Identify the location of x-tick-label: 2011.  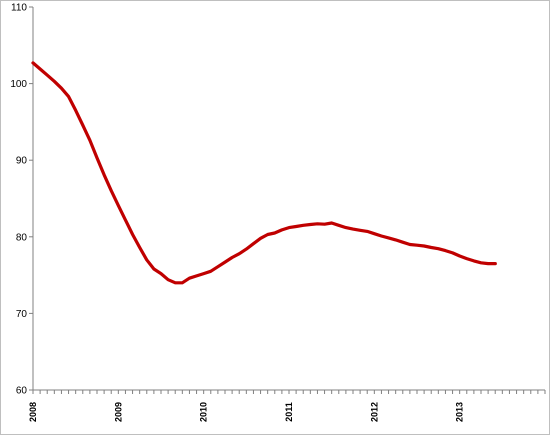
(289, 412).